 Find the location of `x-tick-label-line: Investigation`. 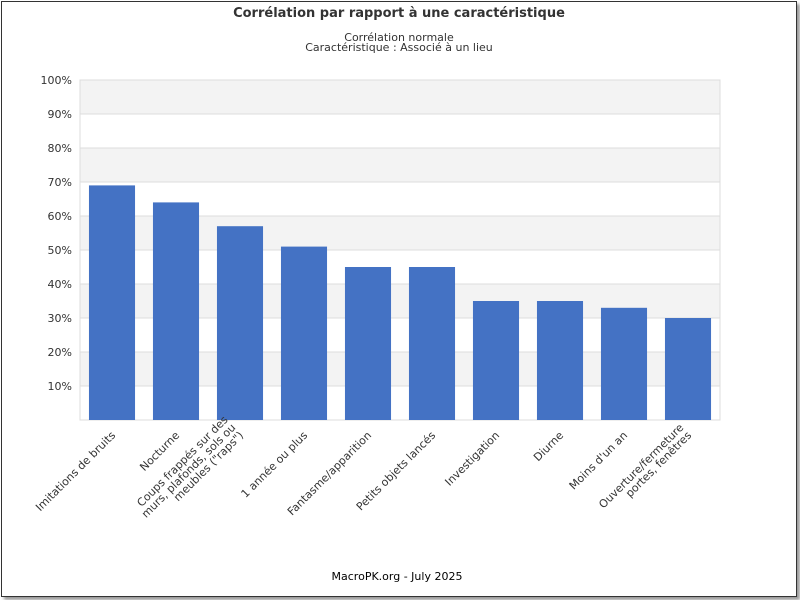

x-tick-label-line: Investigation is located at coordinates (472, 459).